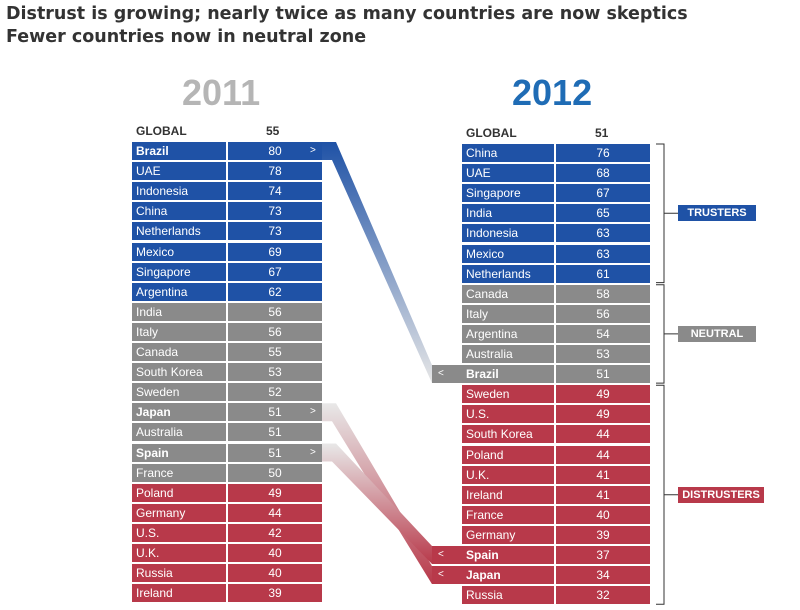 The height and width of the screenshot is (610, 800). I want to click on table-row-2011-indonesia: Indonesia 74, so click(227, 191).